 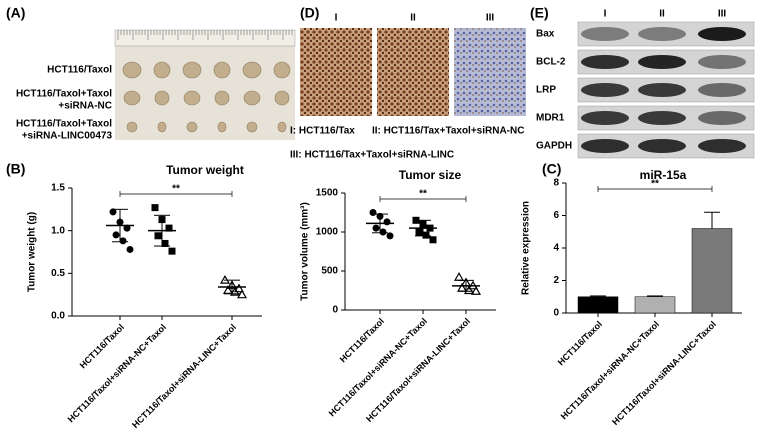 I want to click on y-axis-label: Relative expression, so click(x=526, y=248).